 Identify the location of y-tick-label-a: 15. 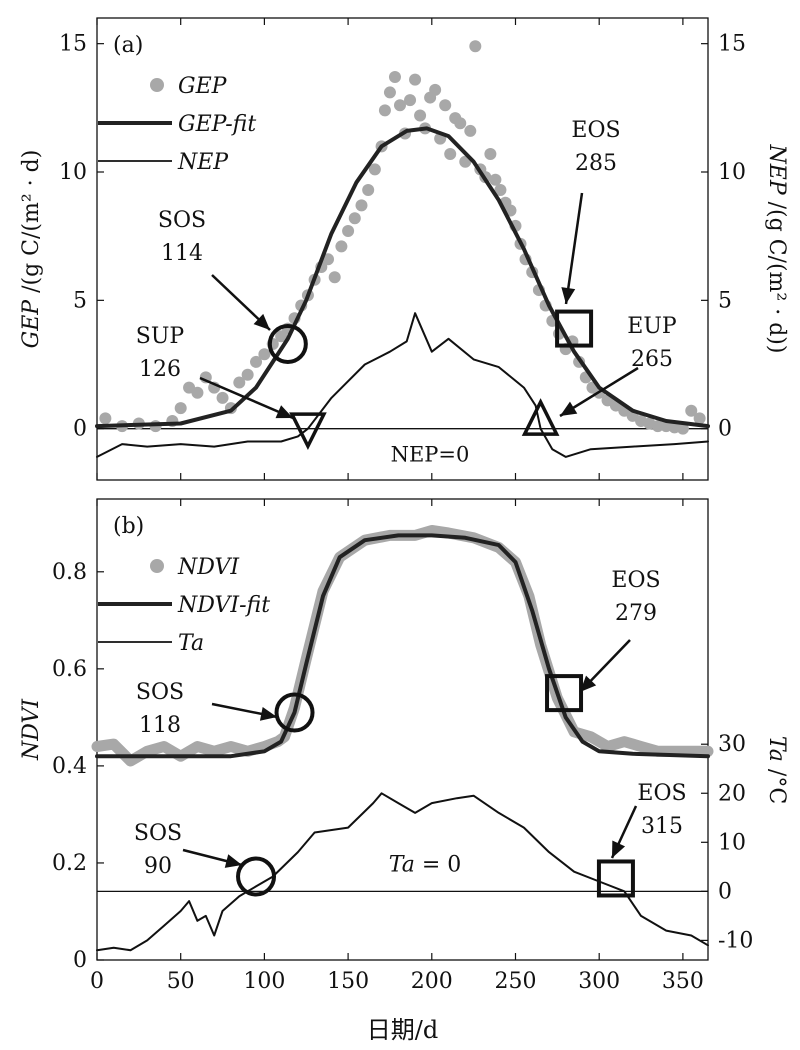
(73, 44).